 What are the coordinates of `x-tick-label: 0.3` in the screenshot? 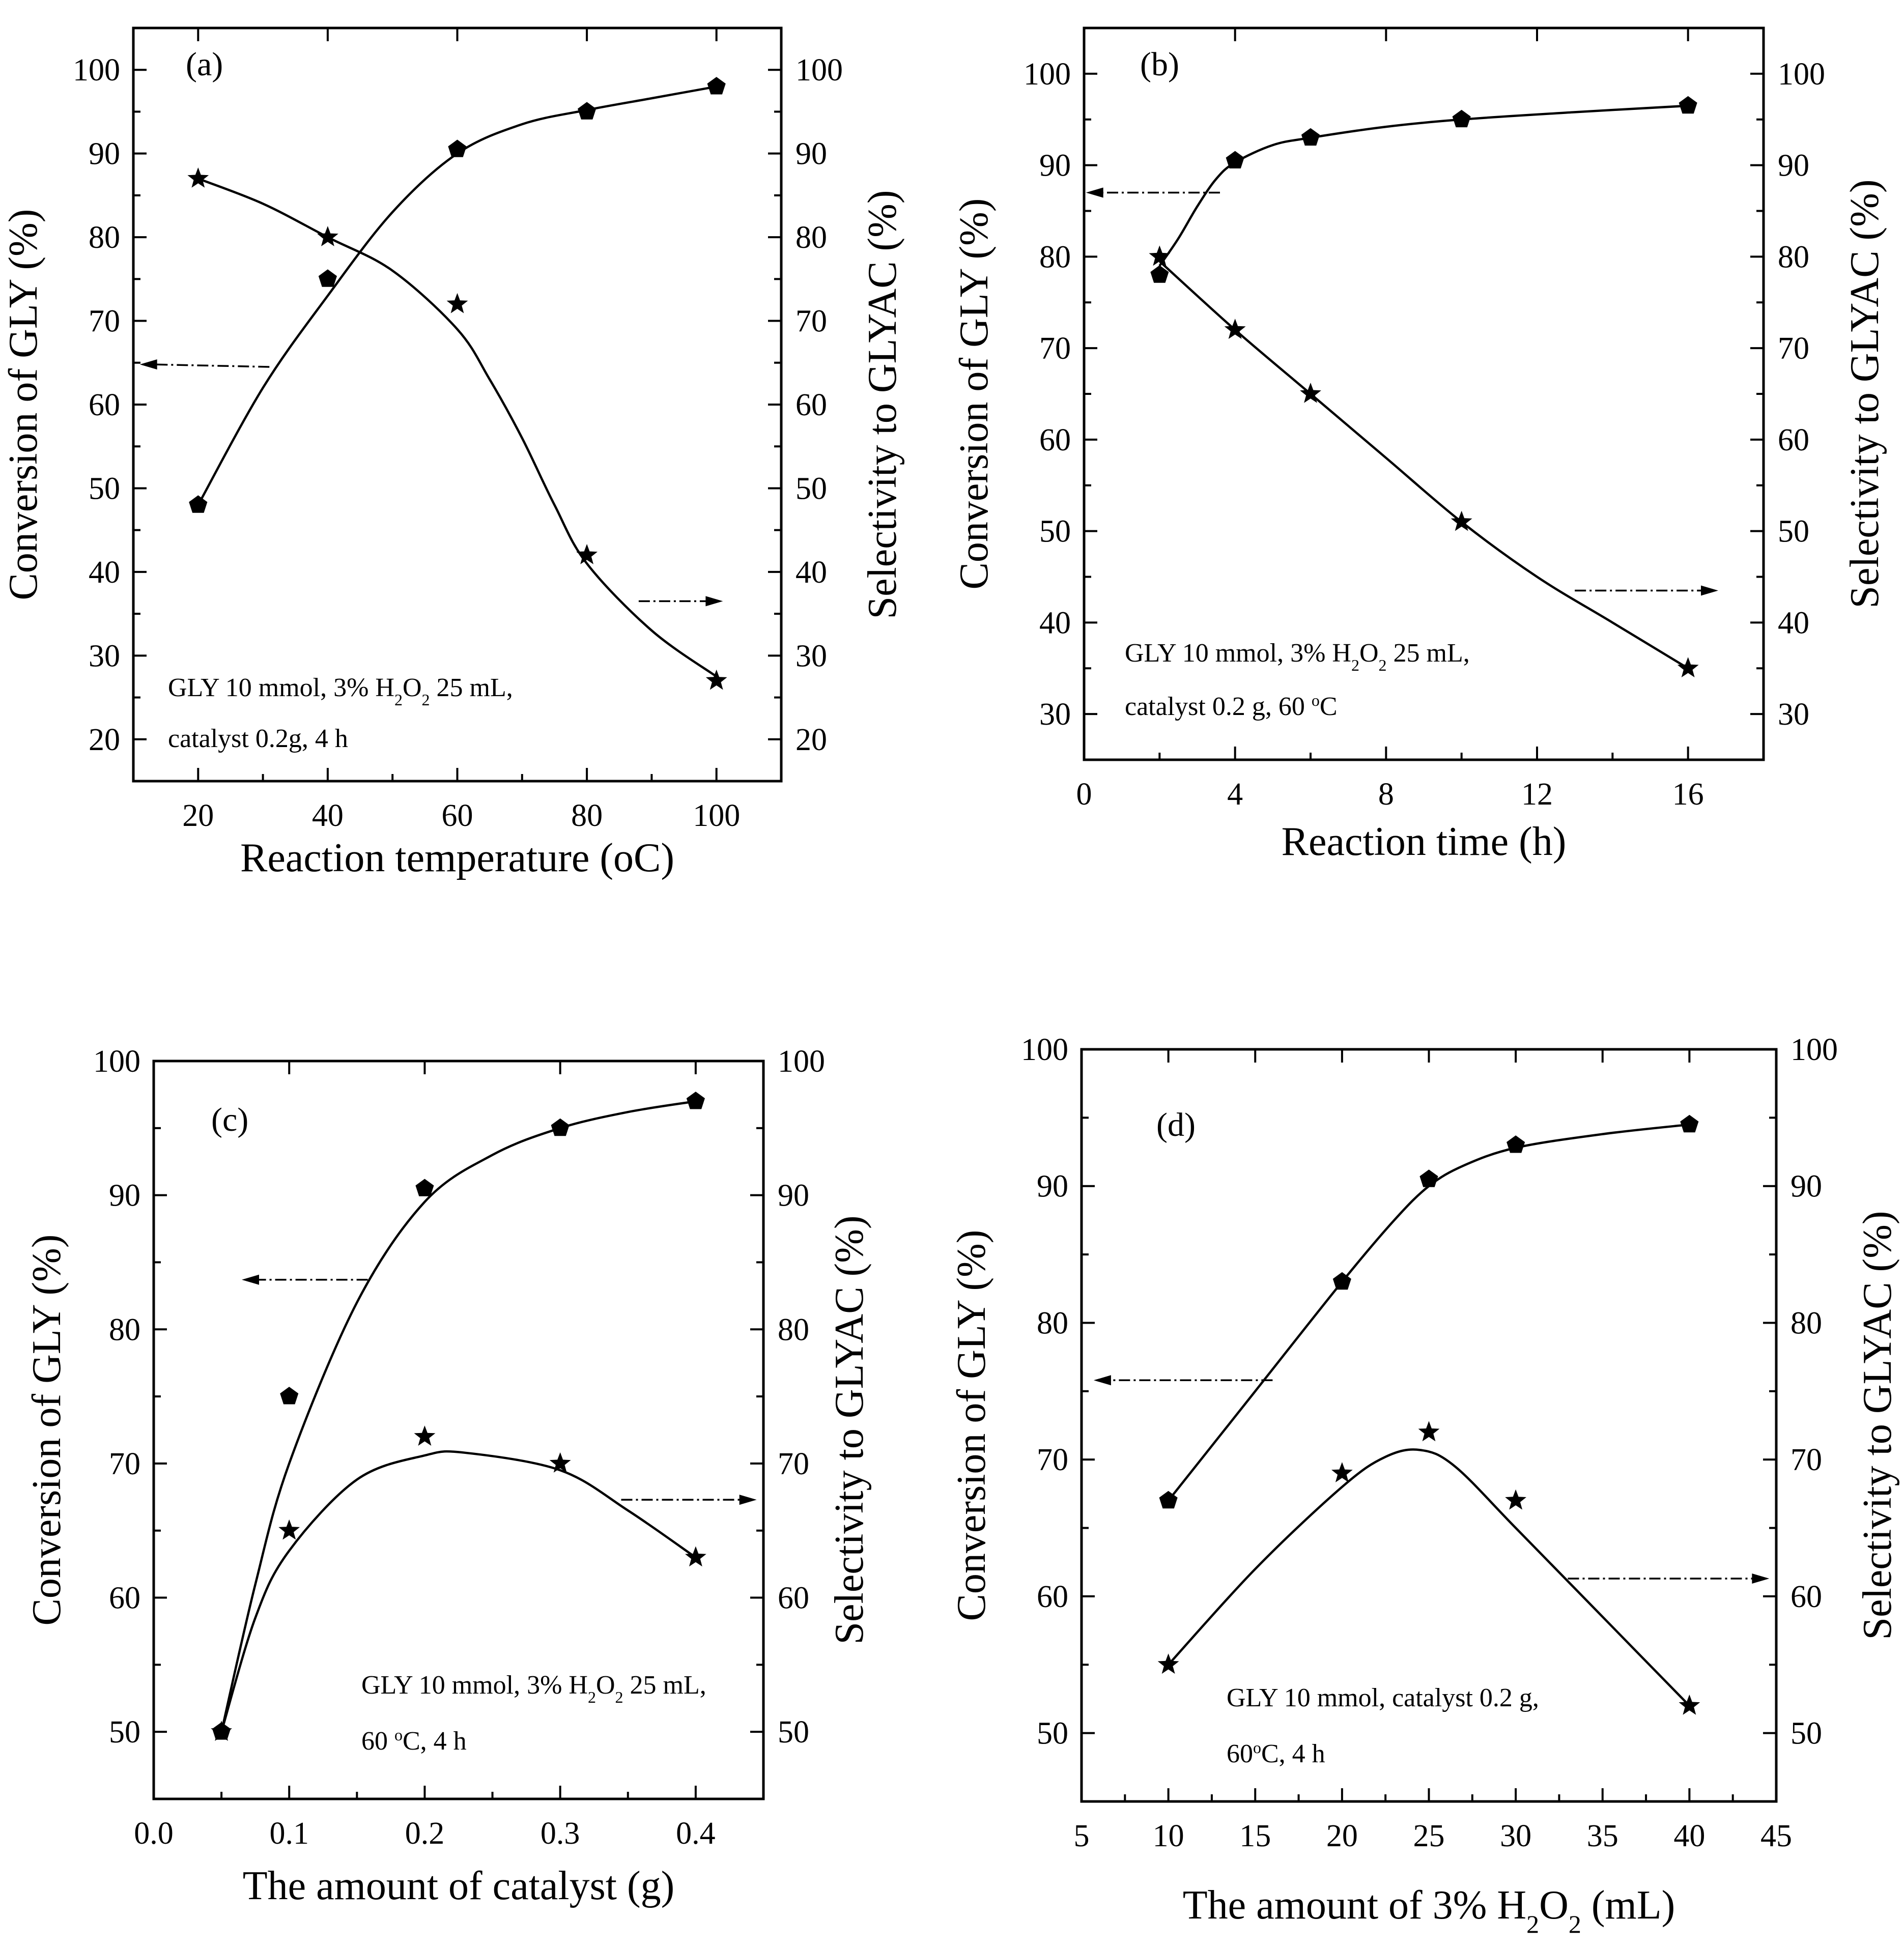 It's located at (560, 1834).